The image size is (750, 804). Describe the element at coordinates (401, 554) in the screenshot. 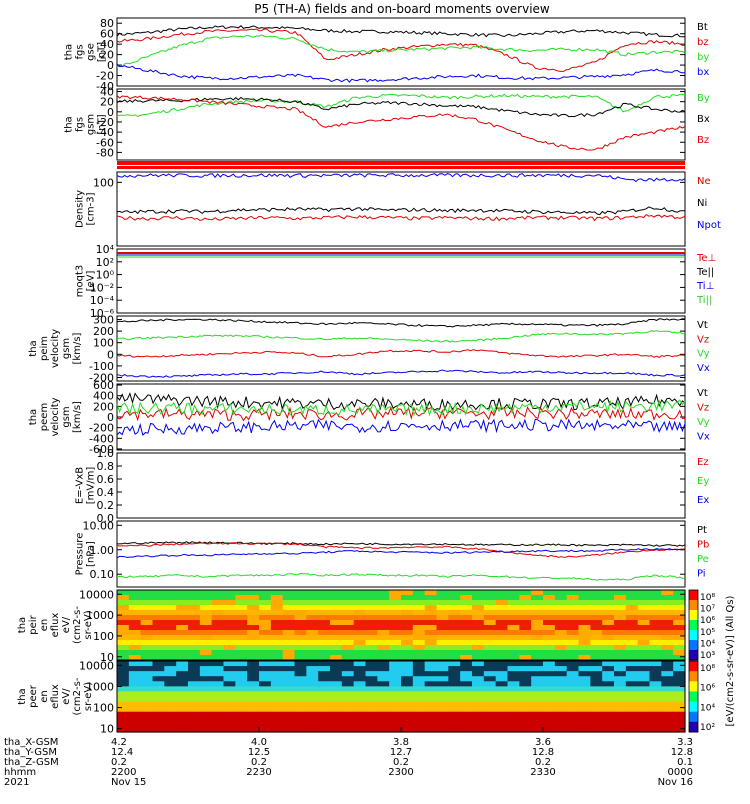

I see `panel-frame` at that location.